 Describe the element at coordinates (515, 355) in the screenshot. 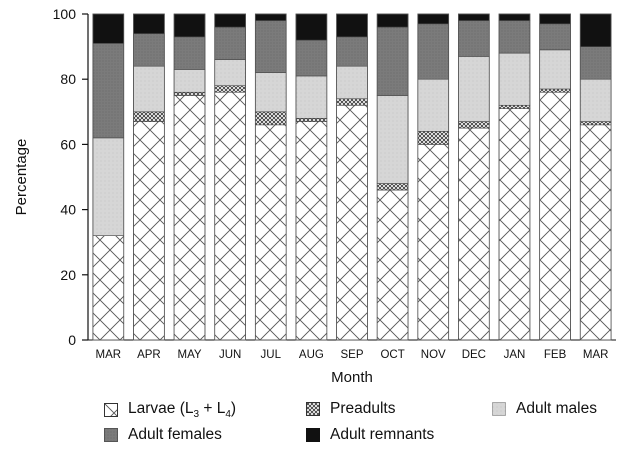

I see `x-tick-label: JAN` at that location.